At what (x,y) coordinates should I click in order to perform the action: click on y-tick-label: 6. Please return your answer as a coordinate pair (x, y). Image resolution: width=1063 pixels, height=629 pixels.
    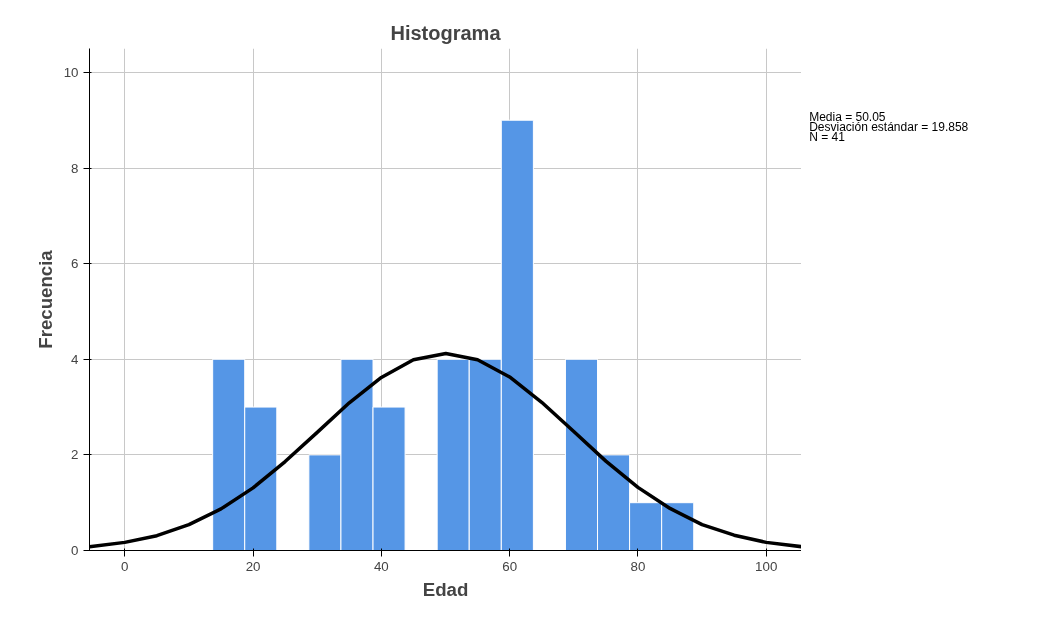
    Looking at the image, I should click on (75, 264).